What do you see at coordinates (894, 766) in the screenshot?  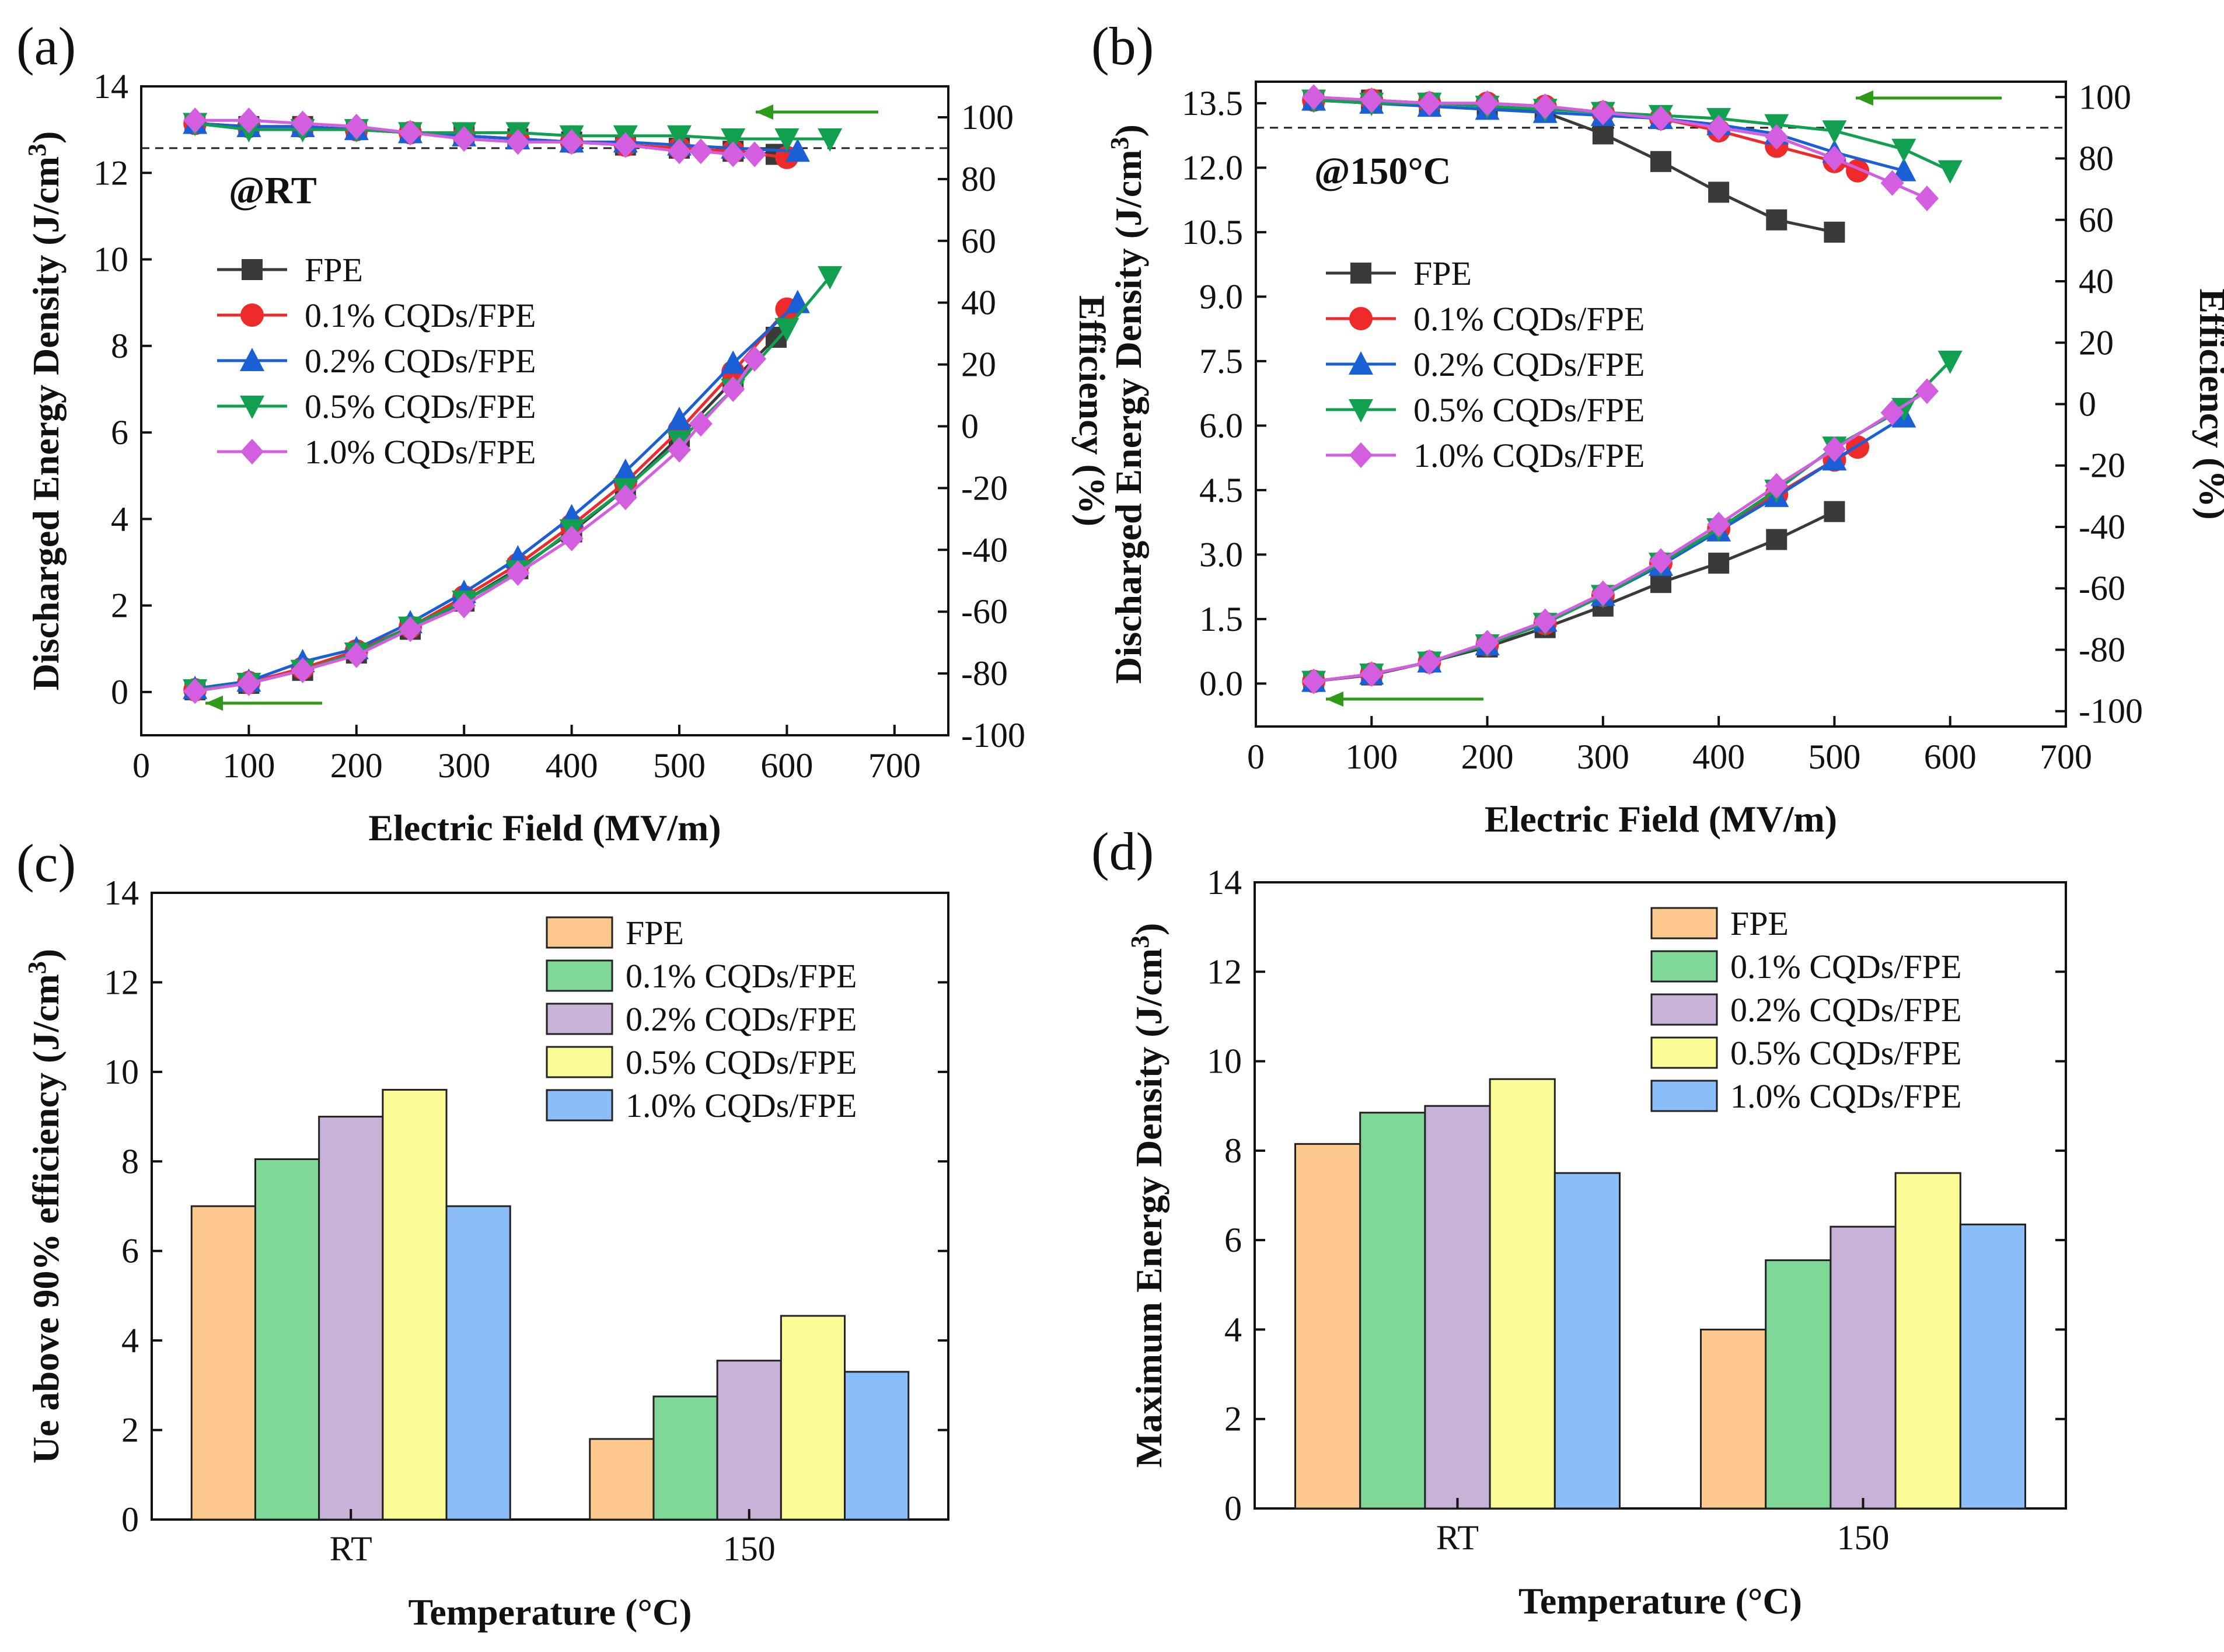 I see `x-tick-label: 700` at bounding box center [894, 766].